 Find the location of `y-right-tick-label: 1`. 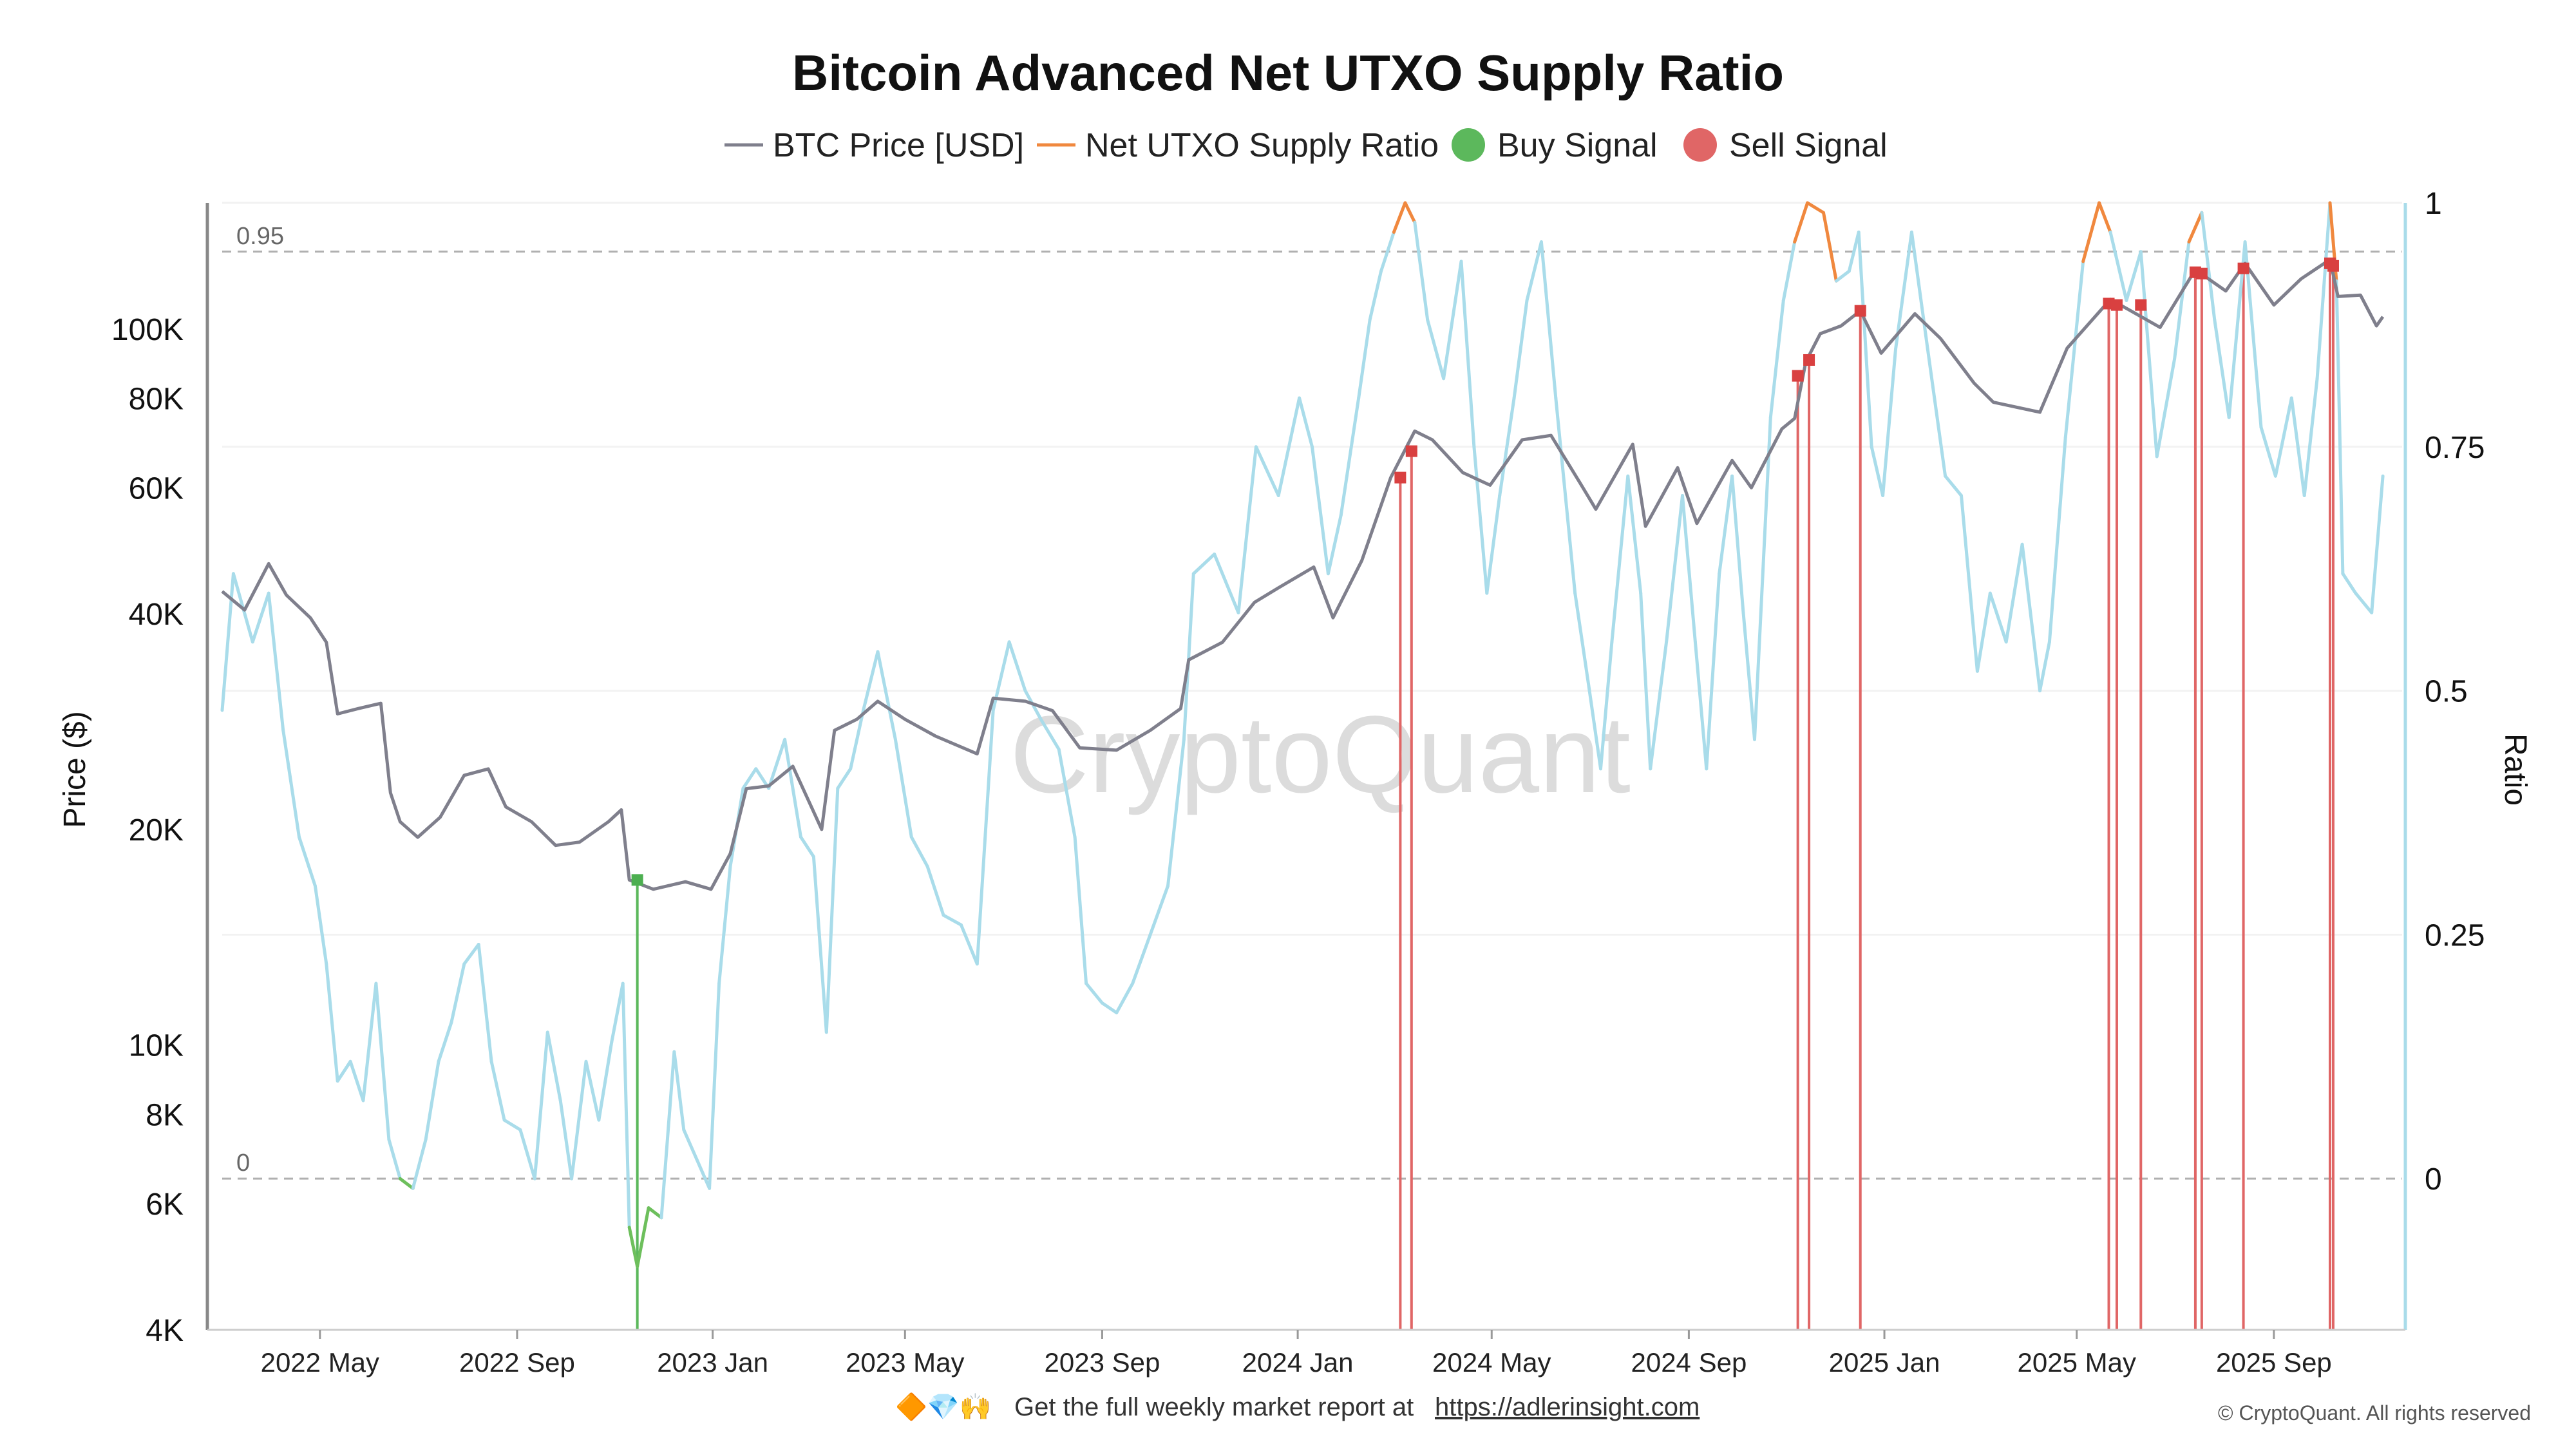

y-right-tick-label: 1 is located at coordinates (2433, 204).